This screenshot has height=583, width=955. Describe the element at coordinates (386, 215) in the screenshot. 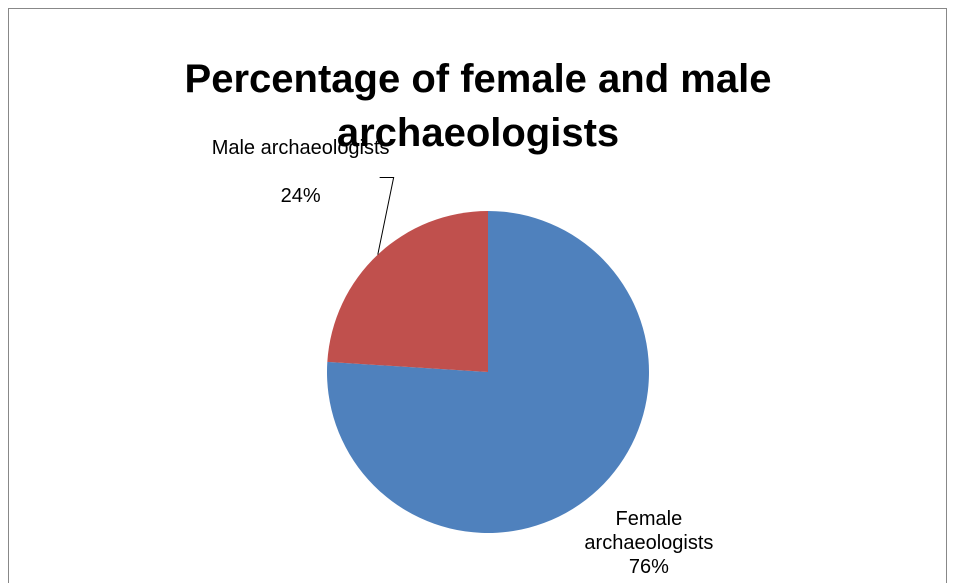

I see `leader-line` at that location.